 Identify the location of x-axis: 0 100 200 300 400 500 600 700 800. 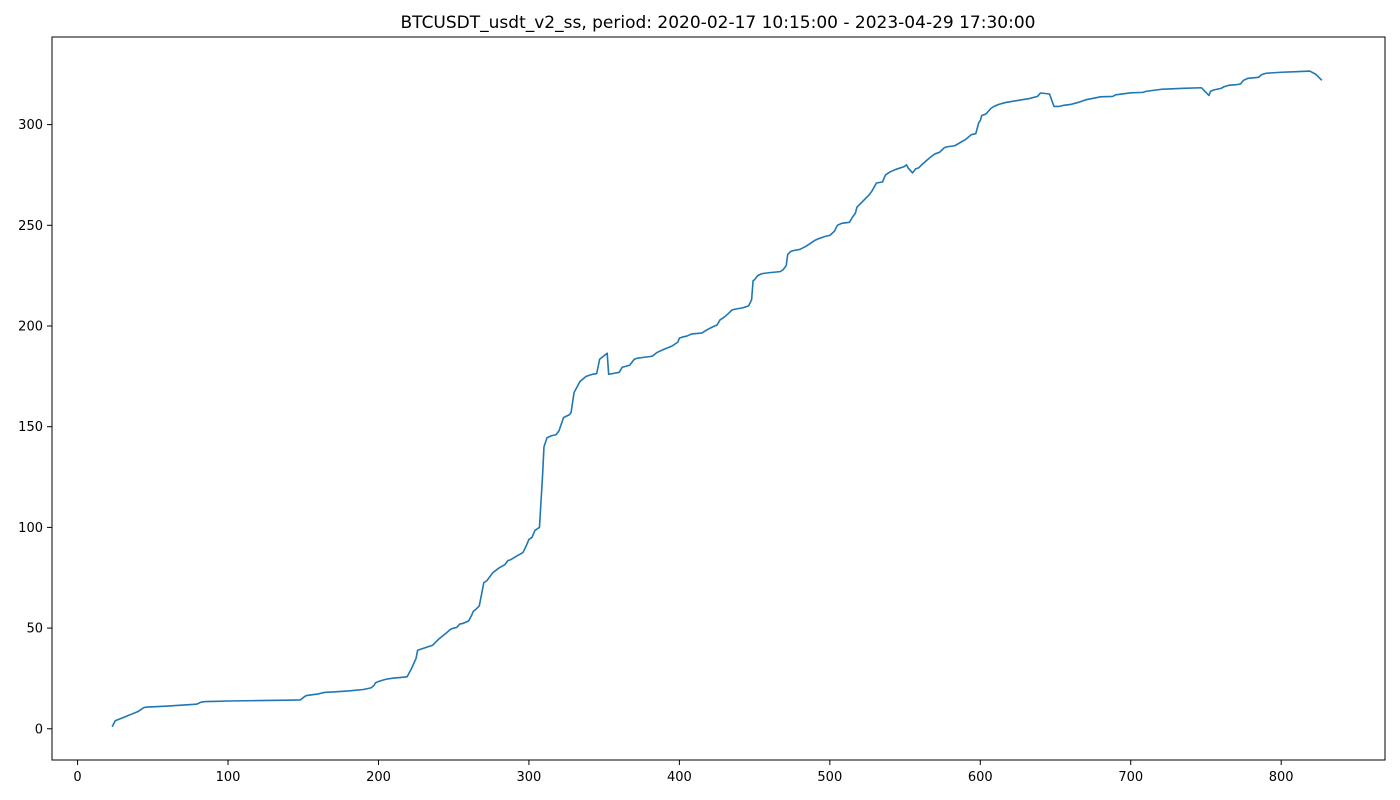
(683, 772).